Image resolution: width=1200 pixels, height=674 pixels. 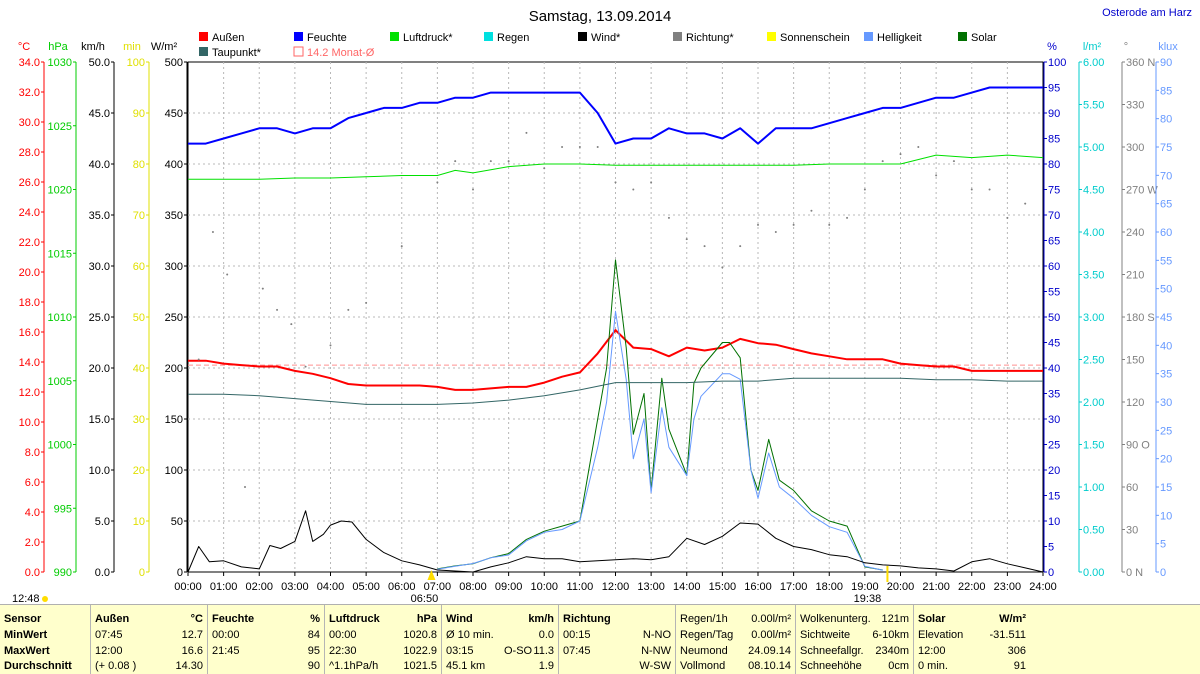 What do you see at coordinates (1166, 148) in the screenshot?
I see `tick-label-klux: 75` at bounding box center [1166, 148].